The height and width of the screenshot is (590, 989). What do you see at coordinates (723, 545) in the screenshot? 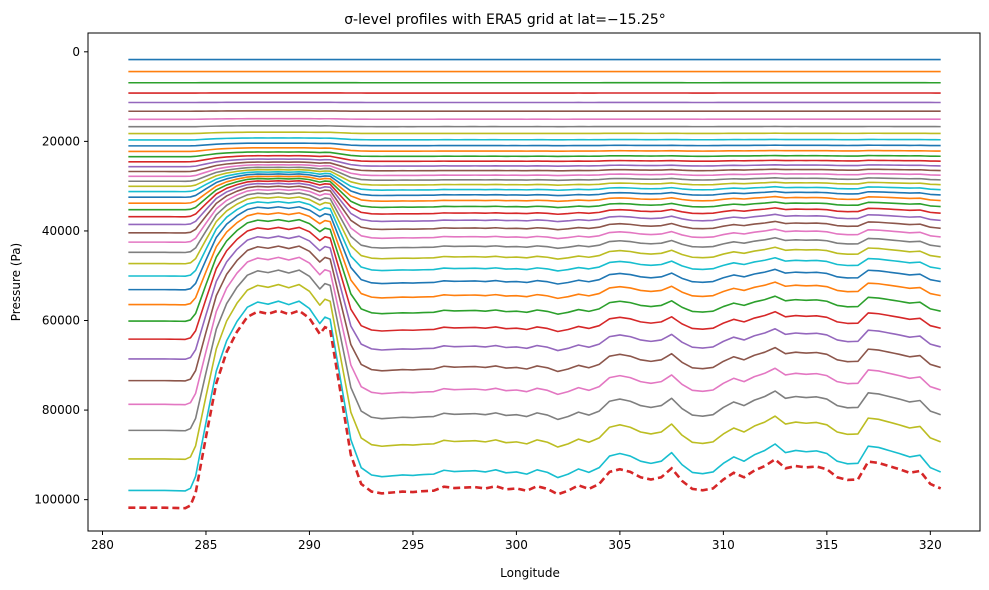
I see `x-tick-label: 310` at bounding box center [723, 545].